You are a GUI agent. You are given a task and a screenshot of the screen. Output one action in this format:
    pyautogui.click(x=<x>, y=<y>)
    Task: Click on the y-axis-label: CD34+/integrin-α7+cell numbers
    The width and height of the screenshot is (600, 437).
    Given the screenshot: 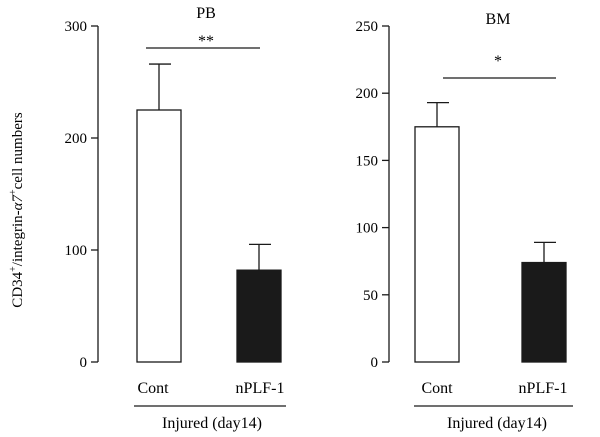 What is the action you would take?
    pyautogui.click(x=17, y=210)
    